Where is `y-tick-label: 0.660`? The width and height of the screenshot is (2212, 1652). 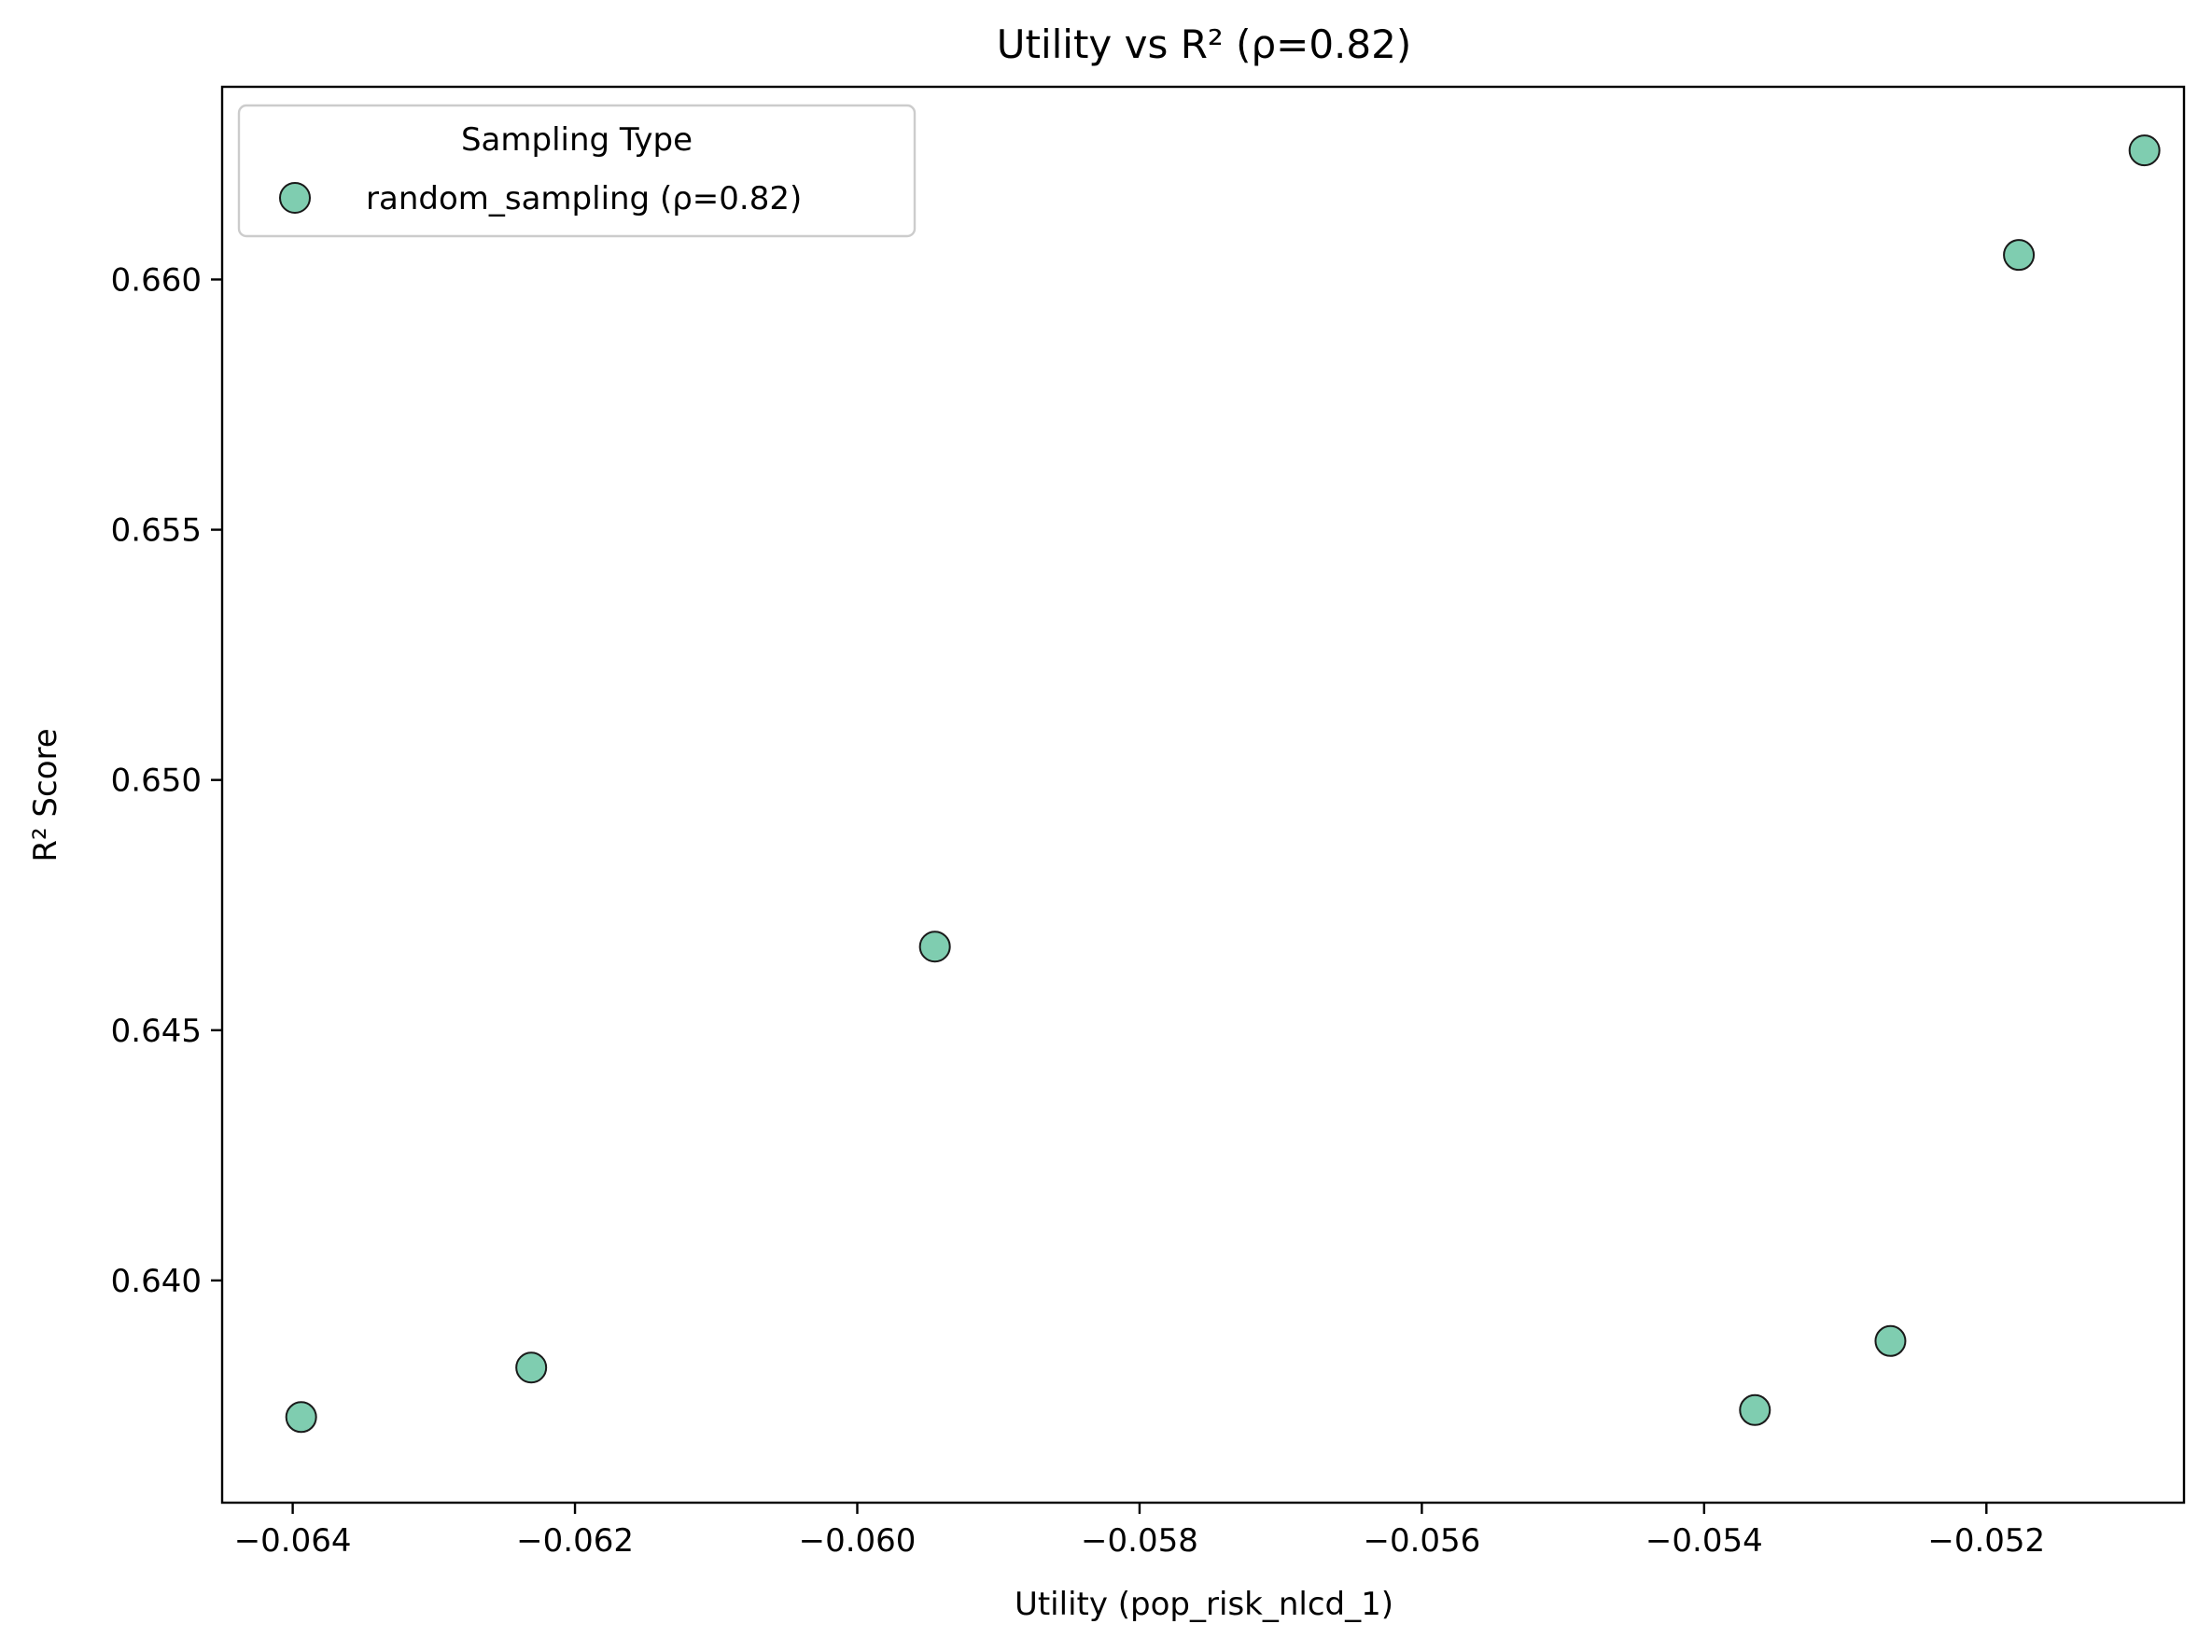
y-tick-label: 0.660 is located at coordinates (156, 280).